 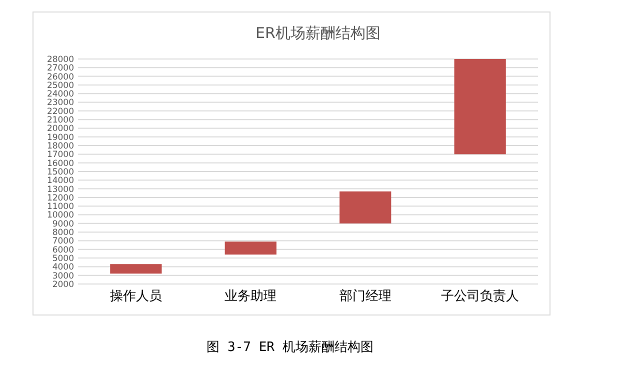 I want to click on x-tick-label: 部门经理, so click(x=365, y=296).